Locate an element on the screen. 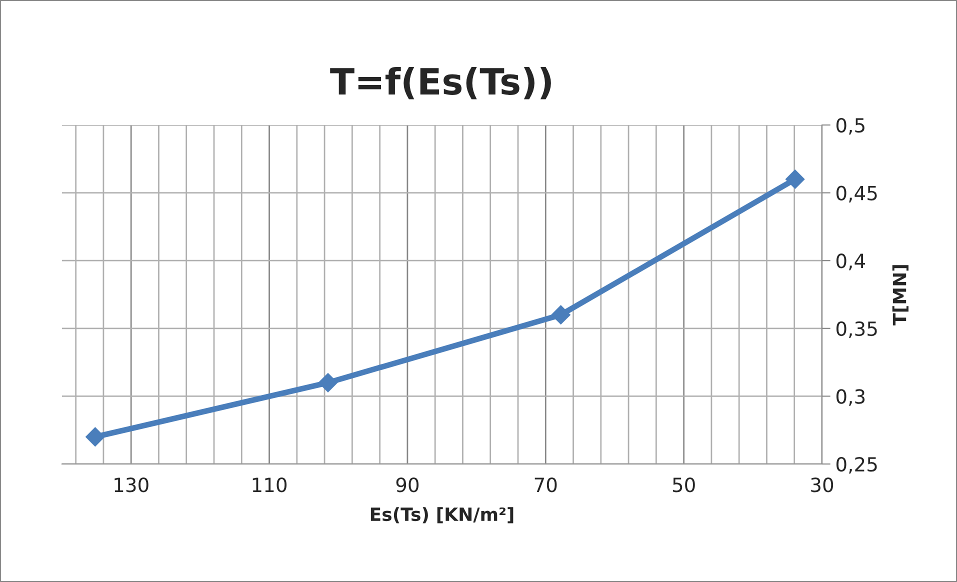  x-tick-label: 130 is located at coordinates (131, 485).